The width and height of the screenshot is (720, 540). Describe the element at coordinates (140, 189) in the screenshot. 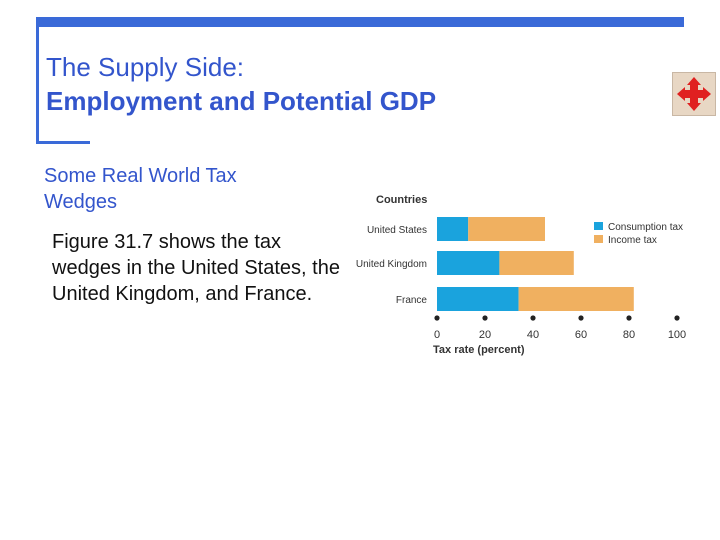

I see `slide-subheading: Some Real World Tax Wedges` at that location.